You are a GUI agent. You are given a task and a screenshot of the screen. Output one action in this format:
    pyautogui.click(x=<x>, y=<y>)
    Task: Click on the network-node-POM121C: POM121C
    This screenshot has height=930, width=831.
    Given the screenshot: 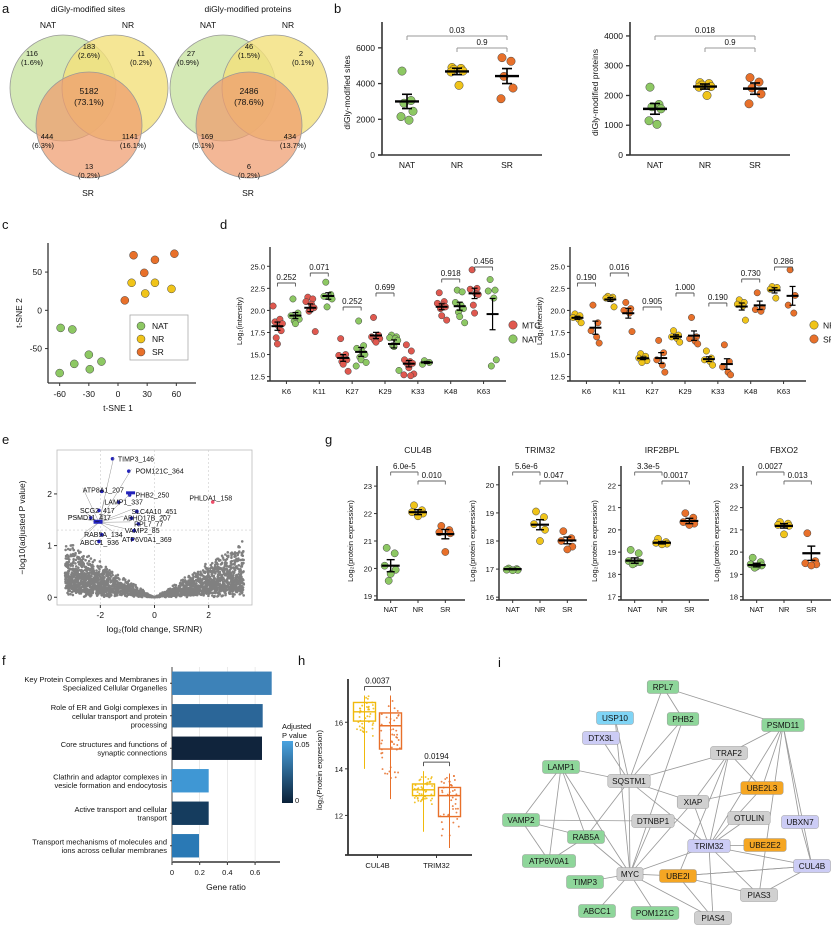 What is the action you would take?
    pyautogui.click(x=655, y=913)
    